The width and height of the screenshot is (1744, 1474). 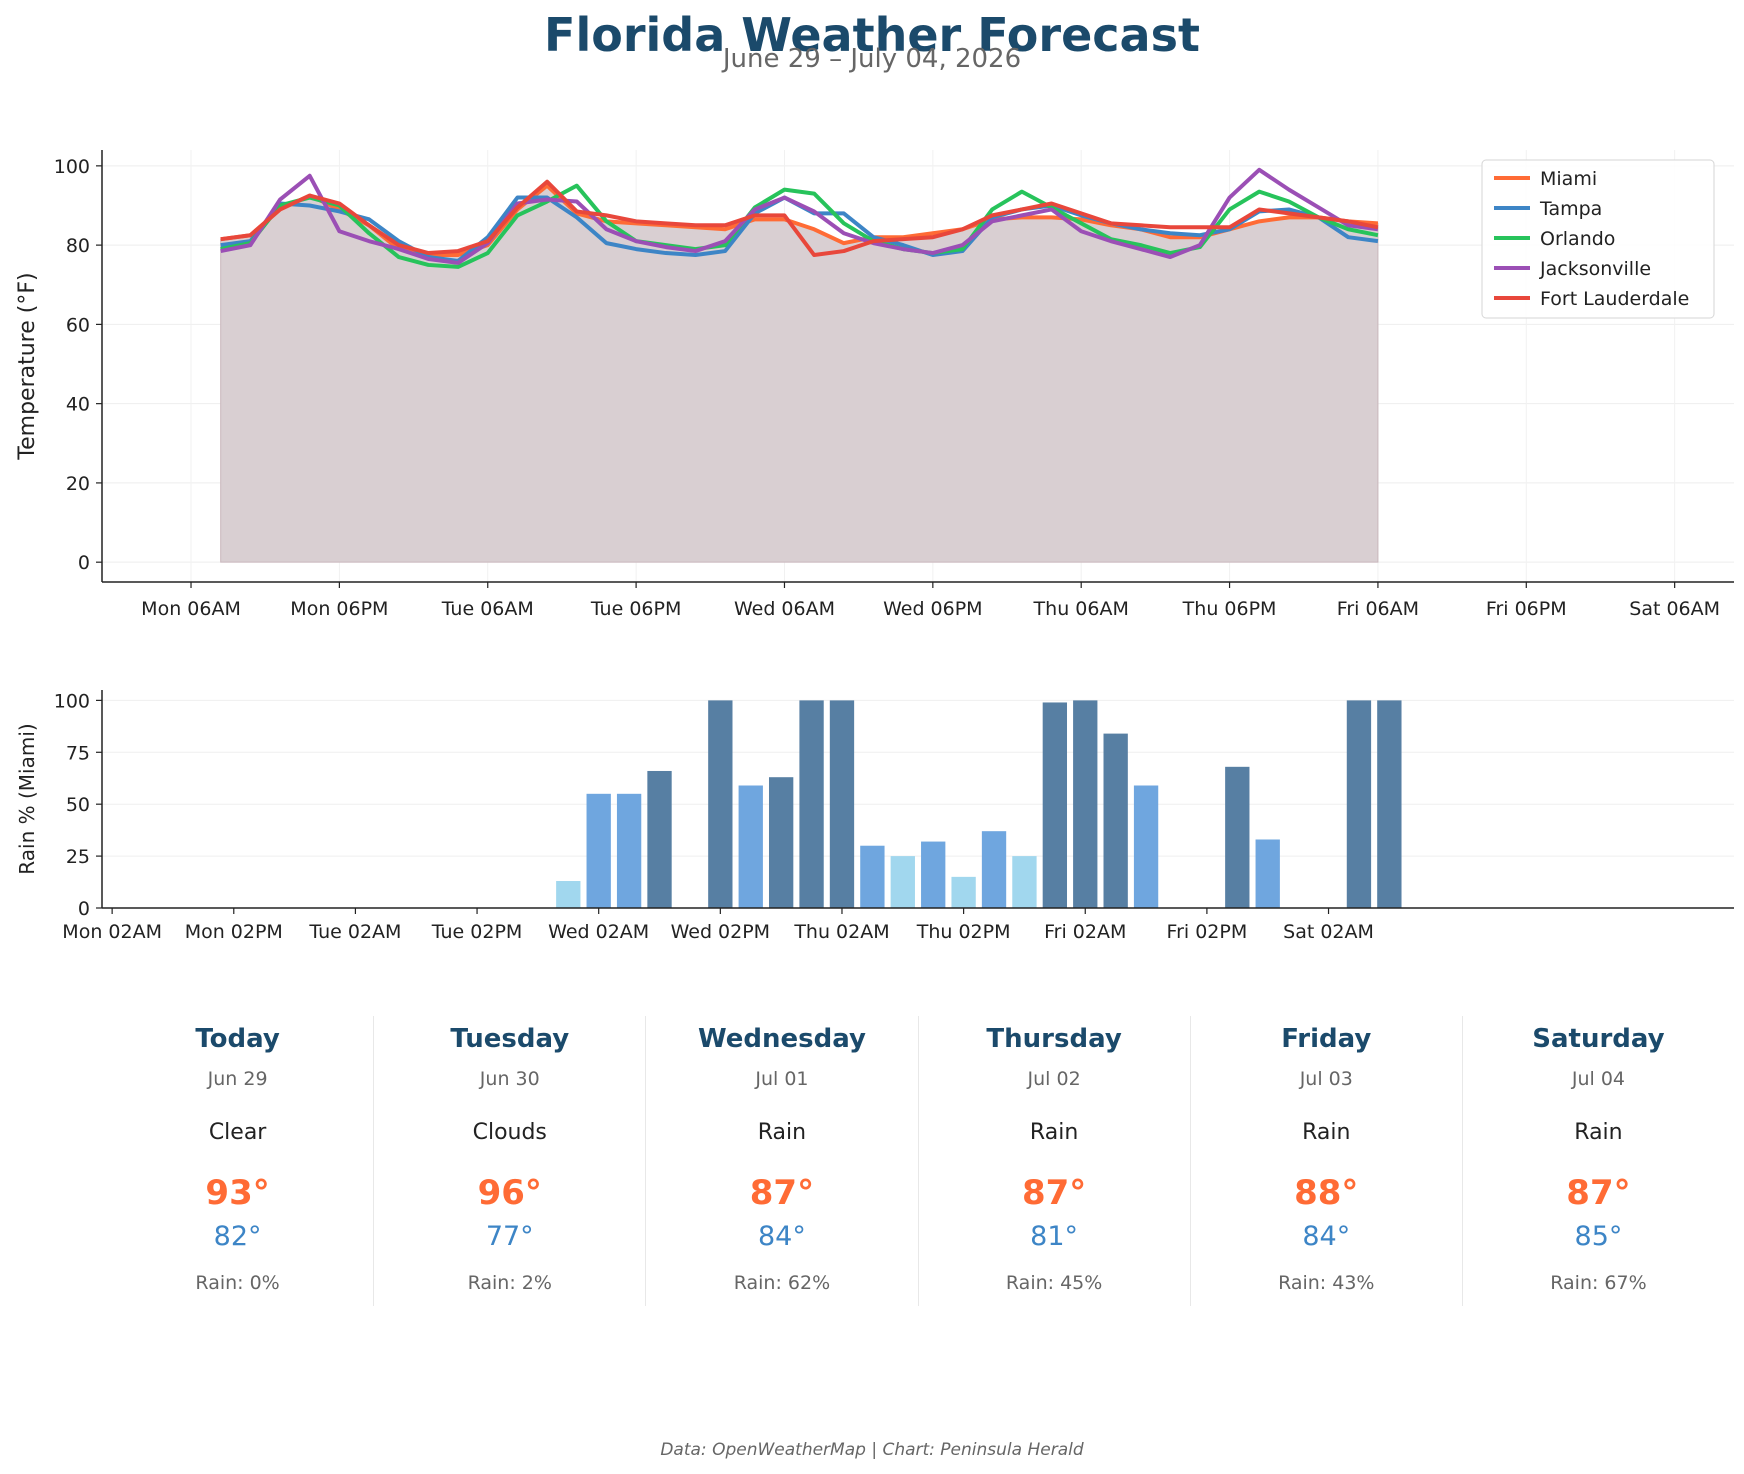 What do you see at coordinates (237, 1193) in the screenshot?
I see `day-high-temp: 93°` at bounding box center [237, 1193].